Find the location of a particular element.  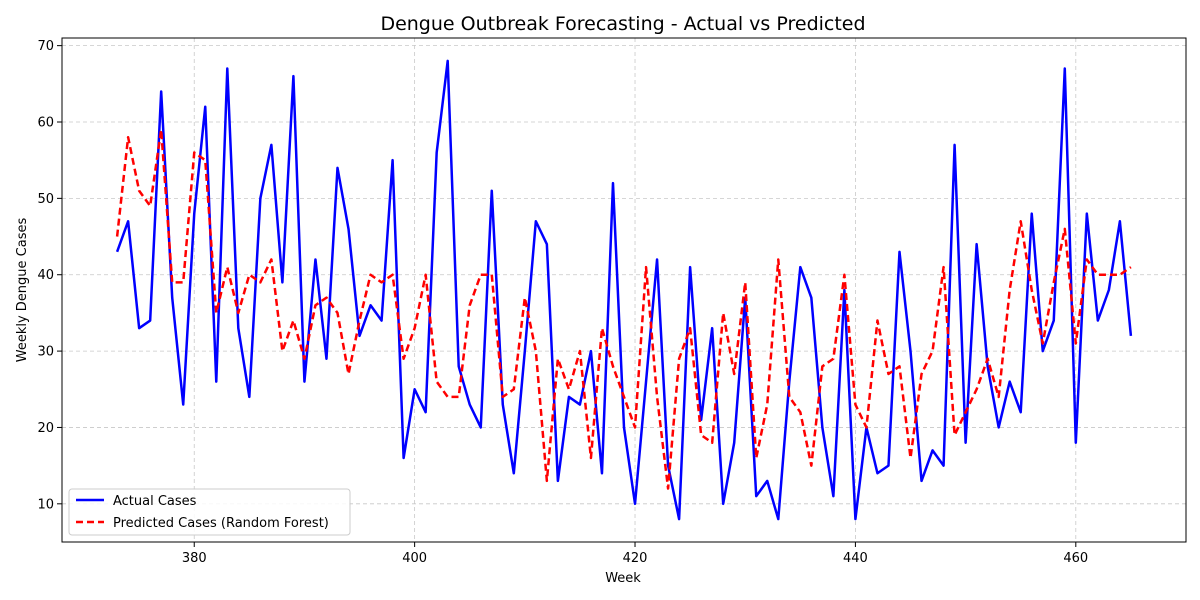

x-tick-label: 440 is located at coordinates (855, 558).